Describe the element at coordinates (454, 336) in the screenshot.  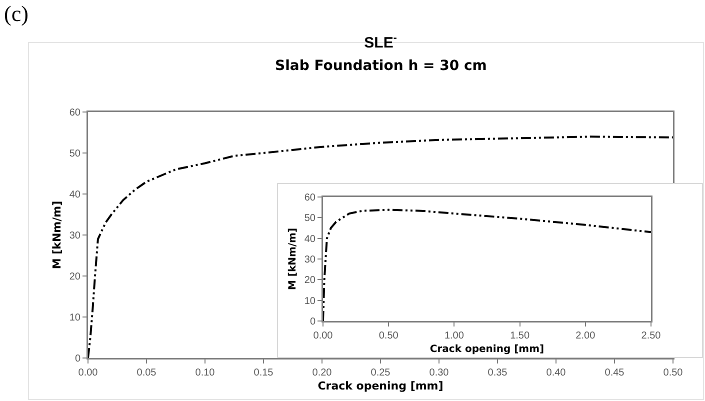
I see `x-tick-label: 1.00` at that location.